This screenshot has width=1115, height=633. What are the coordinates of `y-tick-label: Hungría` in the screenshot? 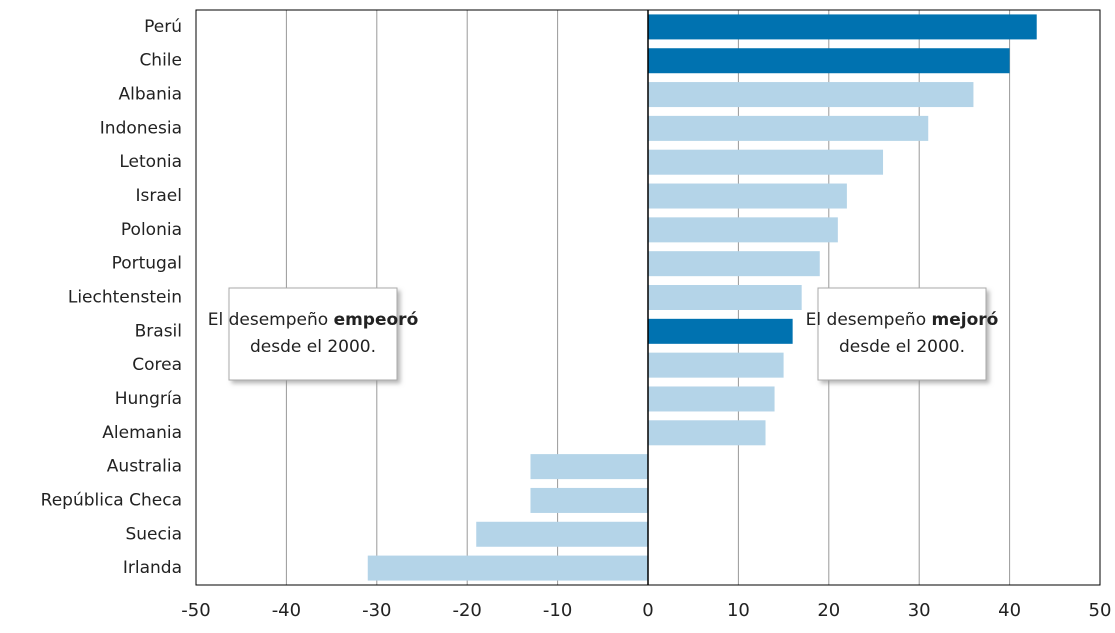 It's located at (148, 399).